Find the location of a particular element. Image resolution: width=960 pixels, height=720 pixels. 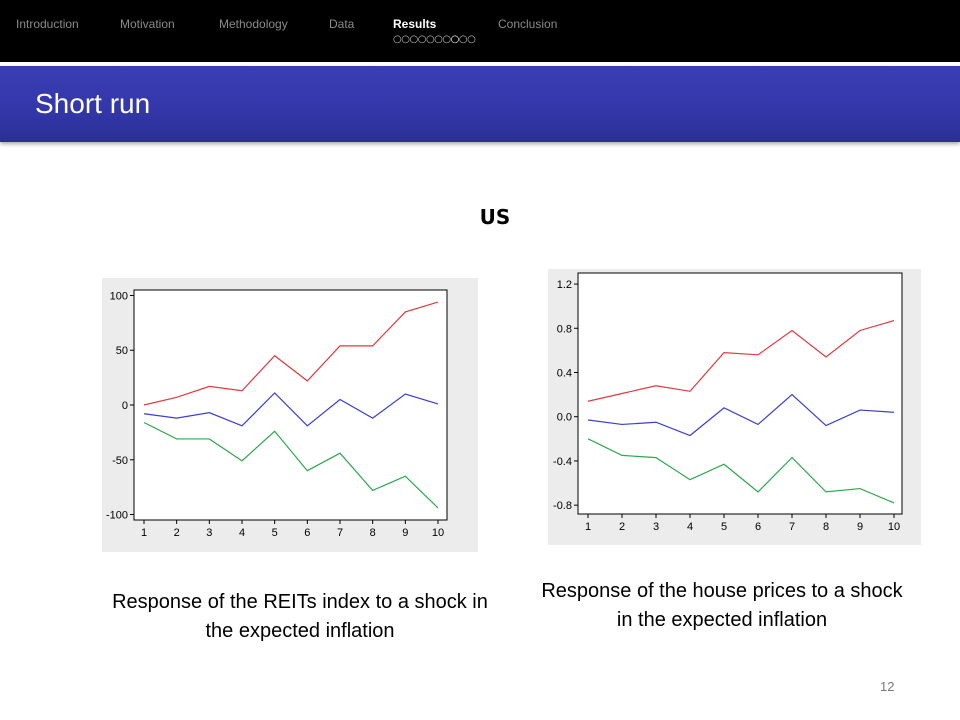

y-tick-label: 100 is located at coordinates (119, 296).